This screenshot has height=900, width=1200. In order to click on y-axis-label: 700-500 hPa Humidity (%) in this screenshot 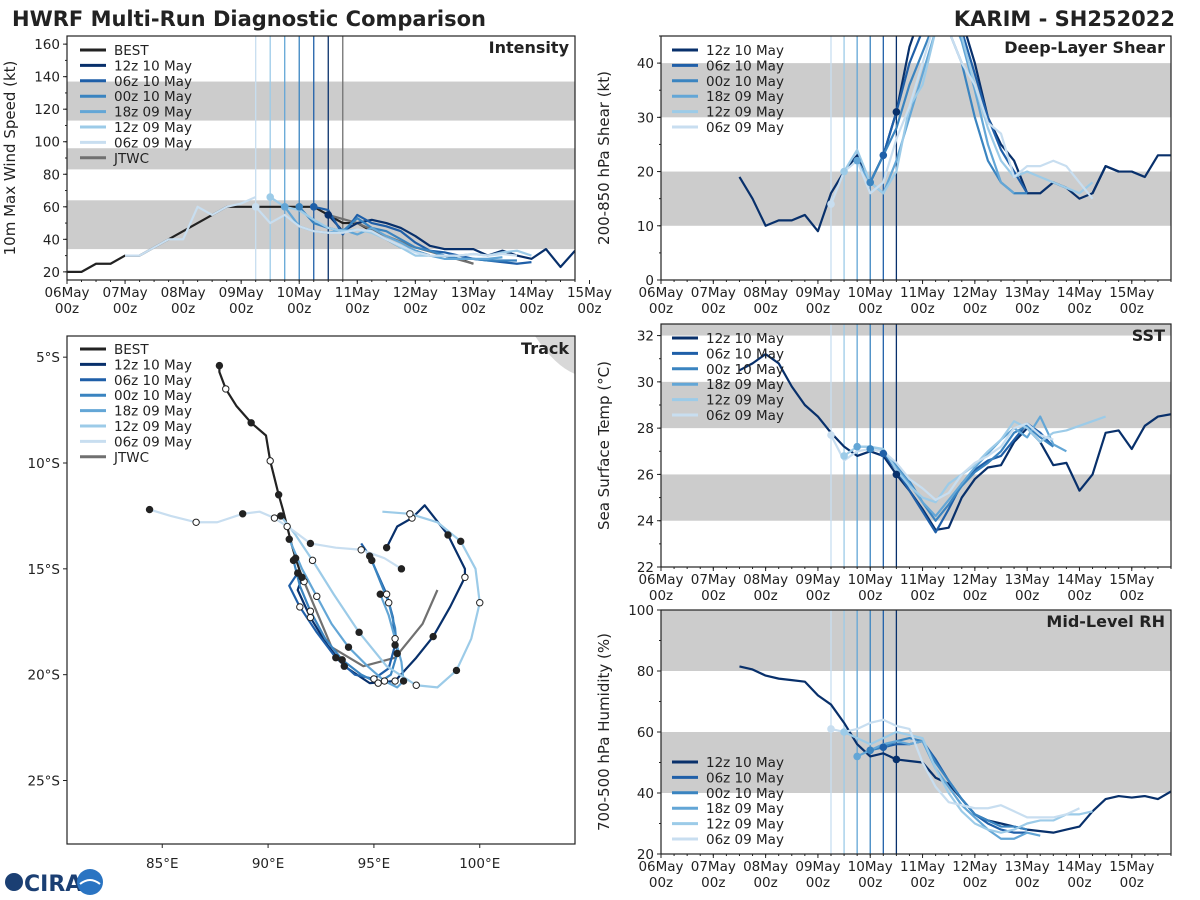, I will do `click(604, 732)`.